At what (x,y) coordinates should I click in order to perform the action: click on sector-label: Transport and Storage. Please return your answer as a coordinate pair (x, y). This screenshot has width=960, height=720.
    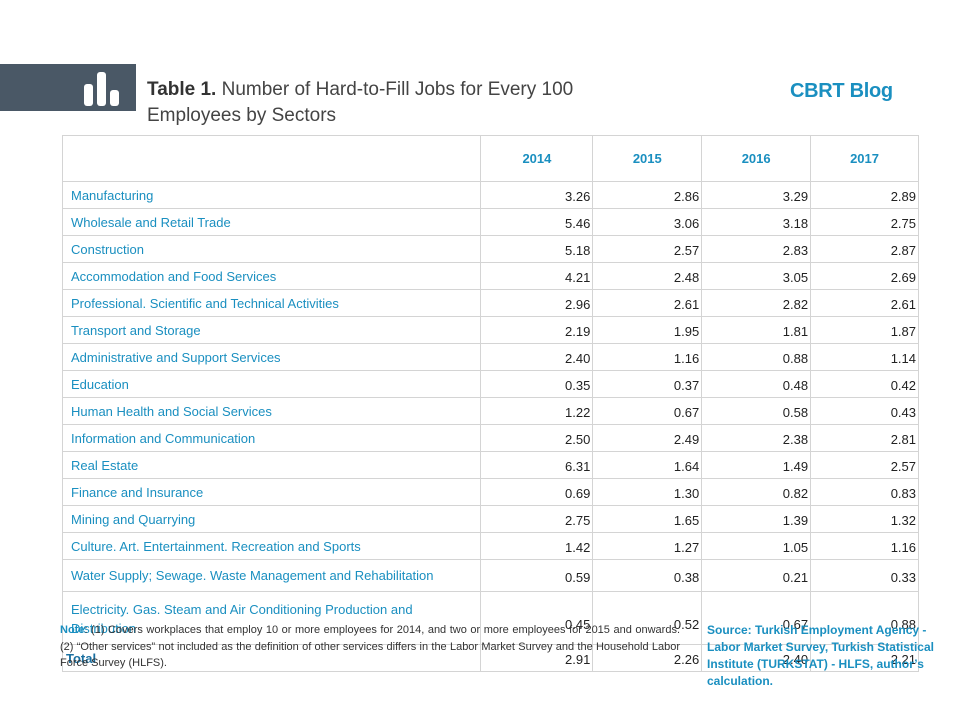
    Looking at the image, I should click on (271, 330).